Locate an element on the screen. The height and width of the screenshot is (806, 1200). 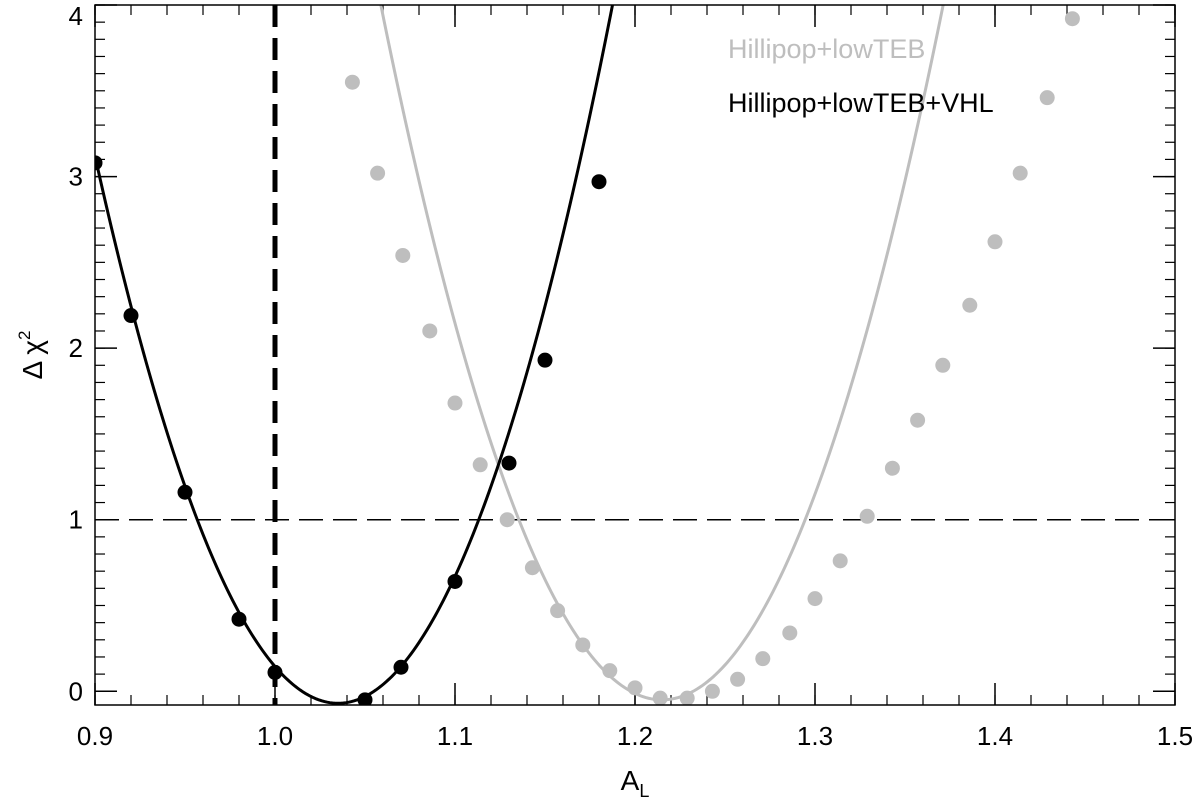
legend-entry-hillipop-lowteb: Hillipop+lowTEB is located at coordinates (826, 49).